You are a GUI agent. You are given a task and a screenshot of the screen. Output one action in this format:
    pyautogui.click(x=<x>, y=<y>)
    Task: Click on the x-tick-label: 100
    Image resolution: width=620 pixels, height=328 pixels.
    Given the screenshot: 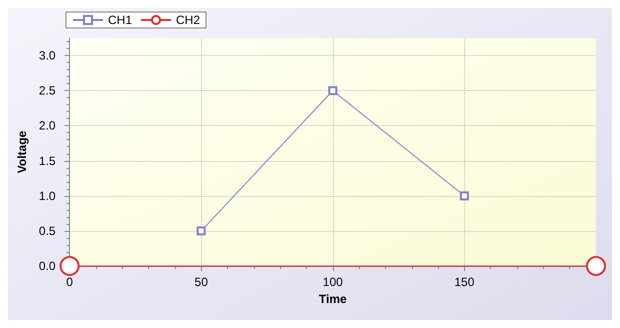 What is the action you would take?
    pyautogui.click(x=333, y=282)
    